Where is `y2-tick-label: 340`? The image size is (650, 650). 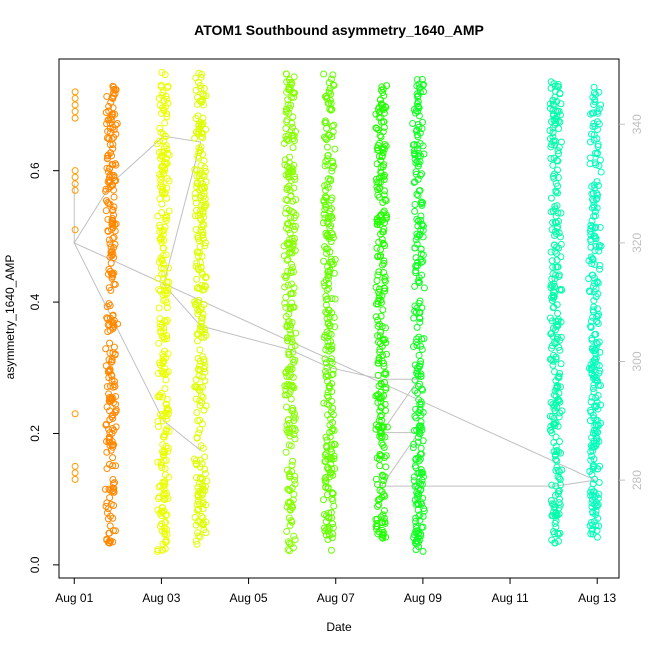
y2-tick-label: 340 is located at coordinates (637, 124).